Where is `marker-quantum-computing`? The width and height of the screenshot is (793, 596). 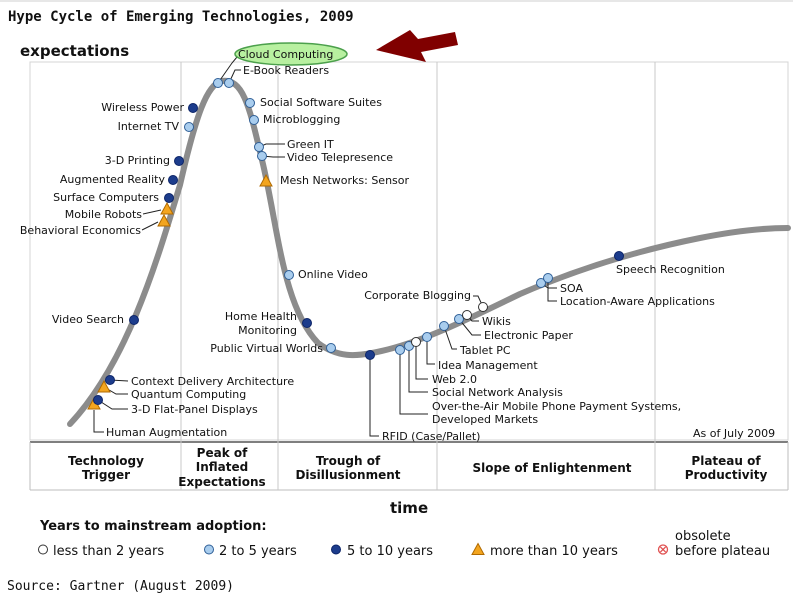
marker-quantum-computing is located at coordinates (104, 386).